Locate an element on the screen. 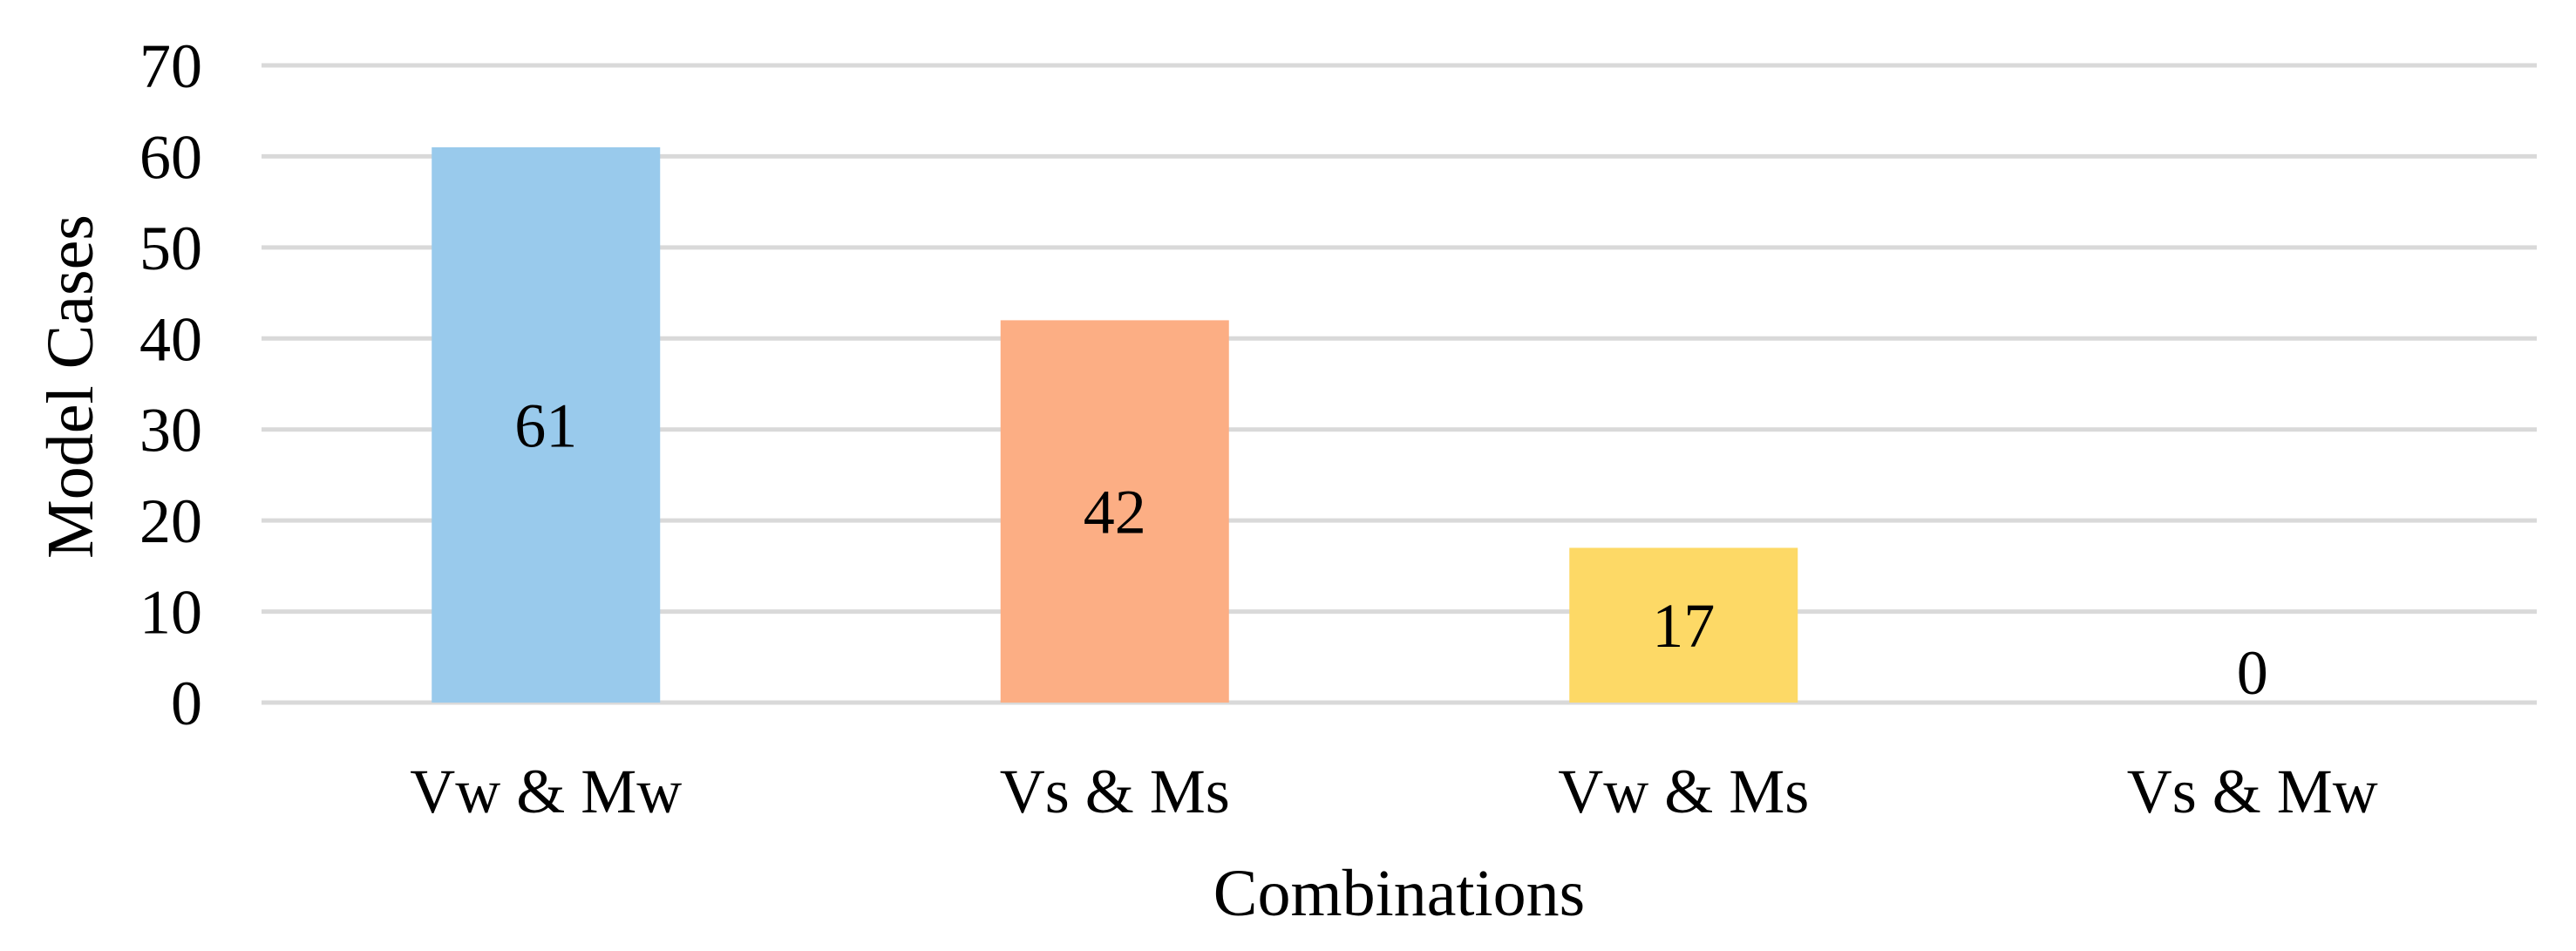 Image resolution: width=2576 pixels, height=951 pixels. y-axis-title: Model Cases is located at coordinates (70, 386).